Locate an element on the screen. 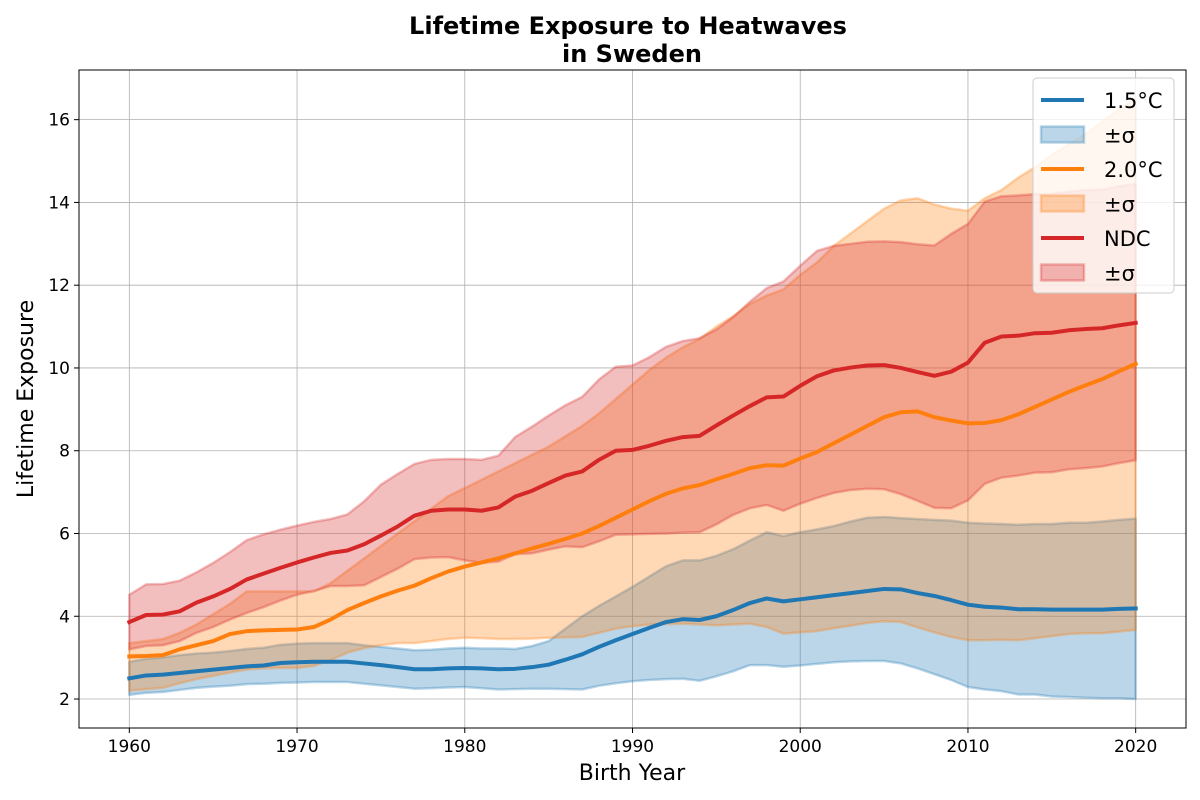 The image size is (1200, 800). legend-label-2-0-c: 2.0°C is located at coordinates (1133, 170).